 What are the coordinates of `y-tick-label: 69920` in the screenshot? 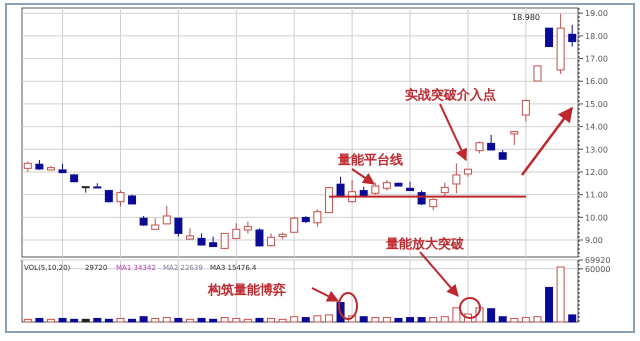 It's located at (597, 260).